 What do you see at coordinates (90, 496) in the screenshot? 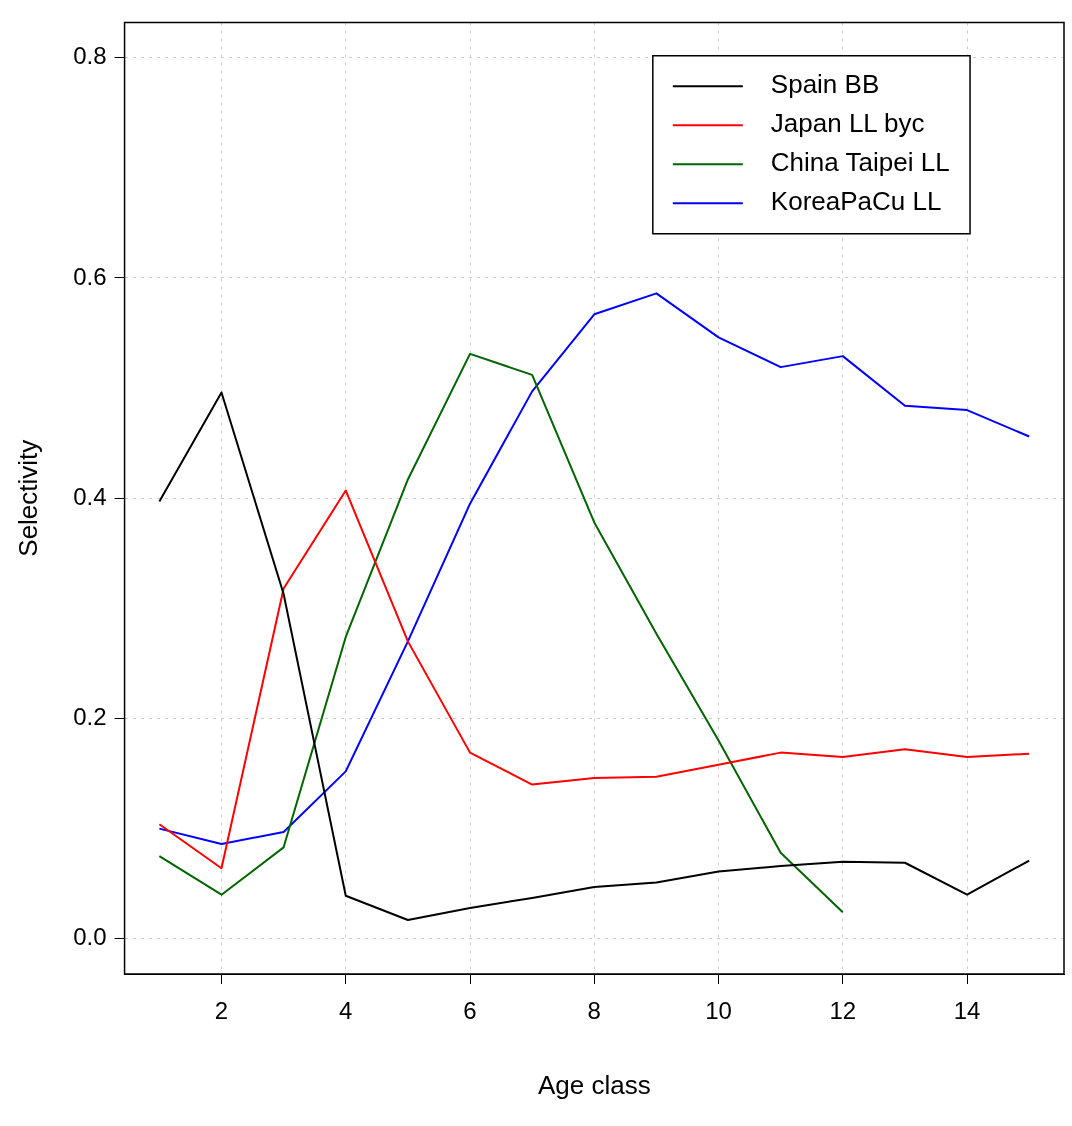
I see `y-tick-label: 0.4` at bounding box center [90, 496].